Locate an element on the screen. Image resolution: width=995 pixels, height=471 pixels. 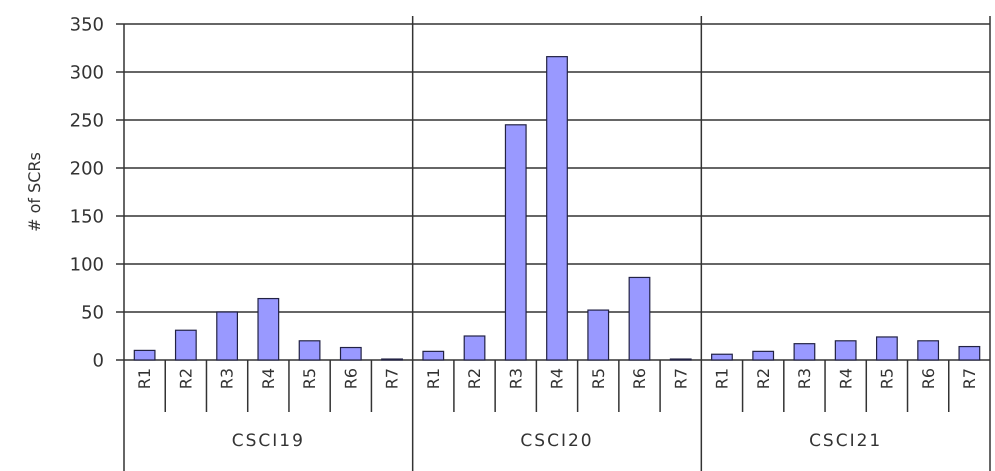
y-tick-label: 350 is located at coordinates (87, 25).